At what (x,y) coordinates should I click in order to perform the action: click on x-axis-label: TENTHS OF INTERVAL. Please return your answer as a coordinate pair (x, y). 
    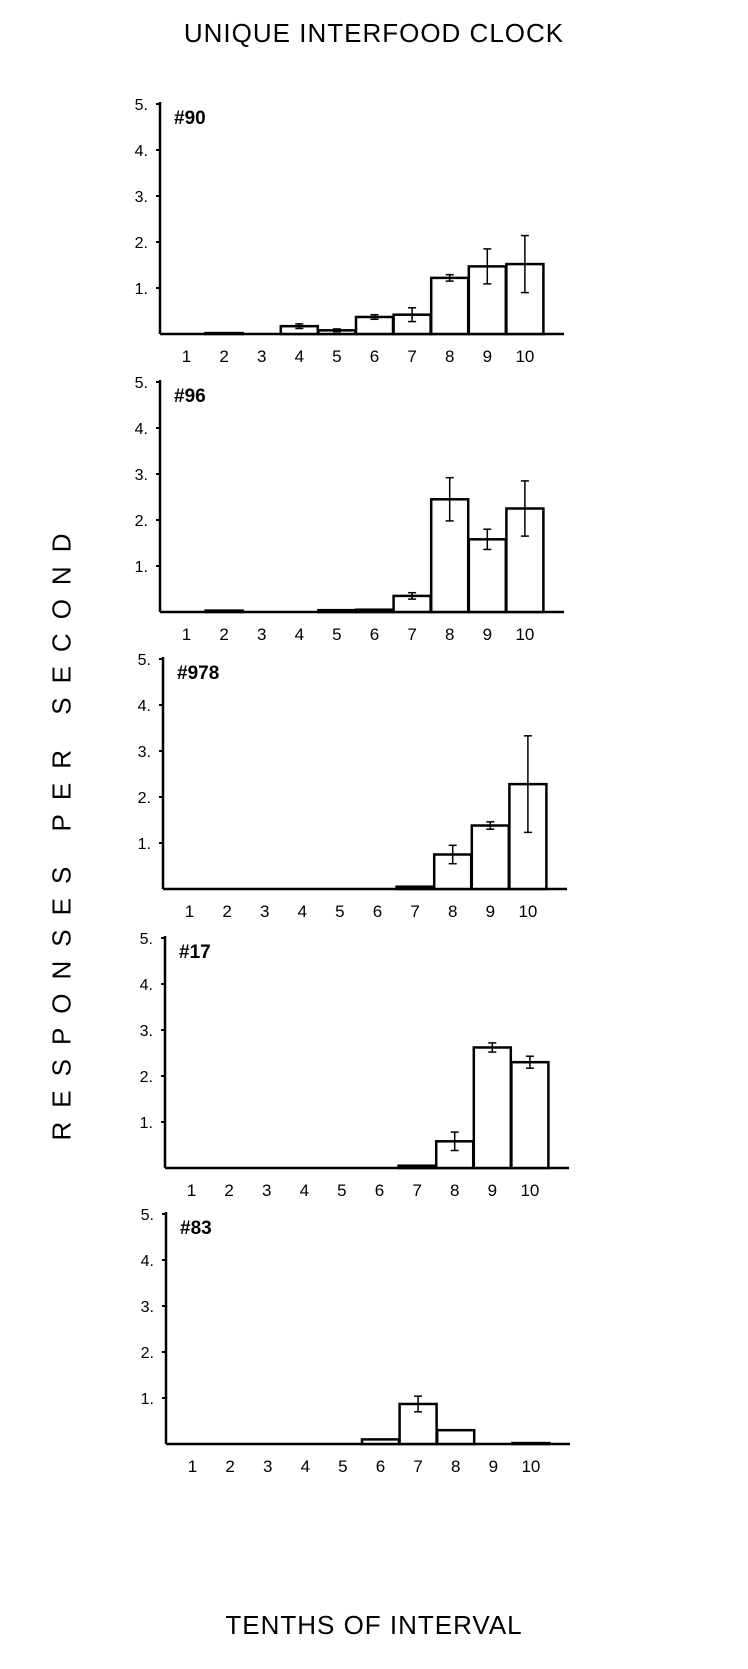
    Looking at the image, I should click on (374, 1625).